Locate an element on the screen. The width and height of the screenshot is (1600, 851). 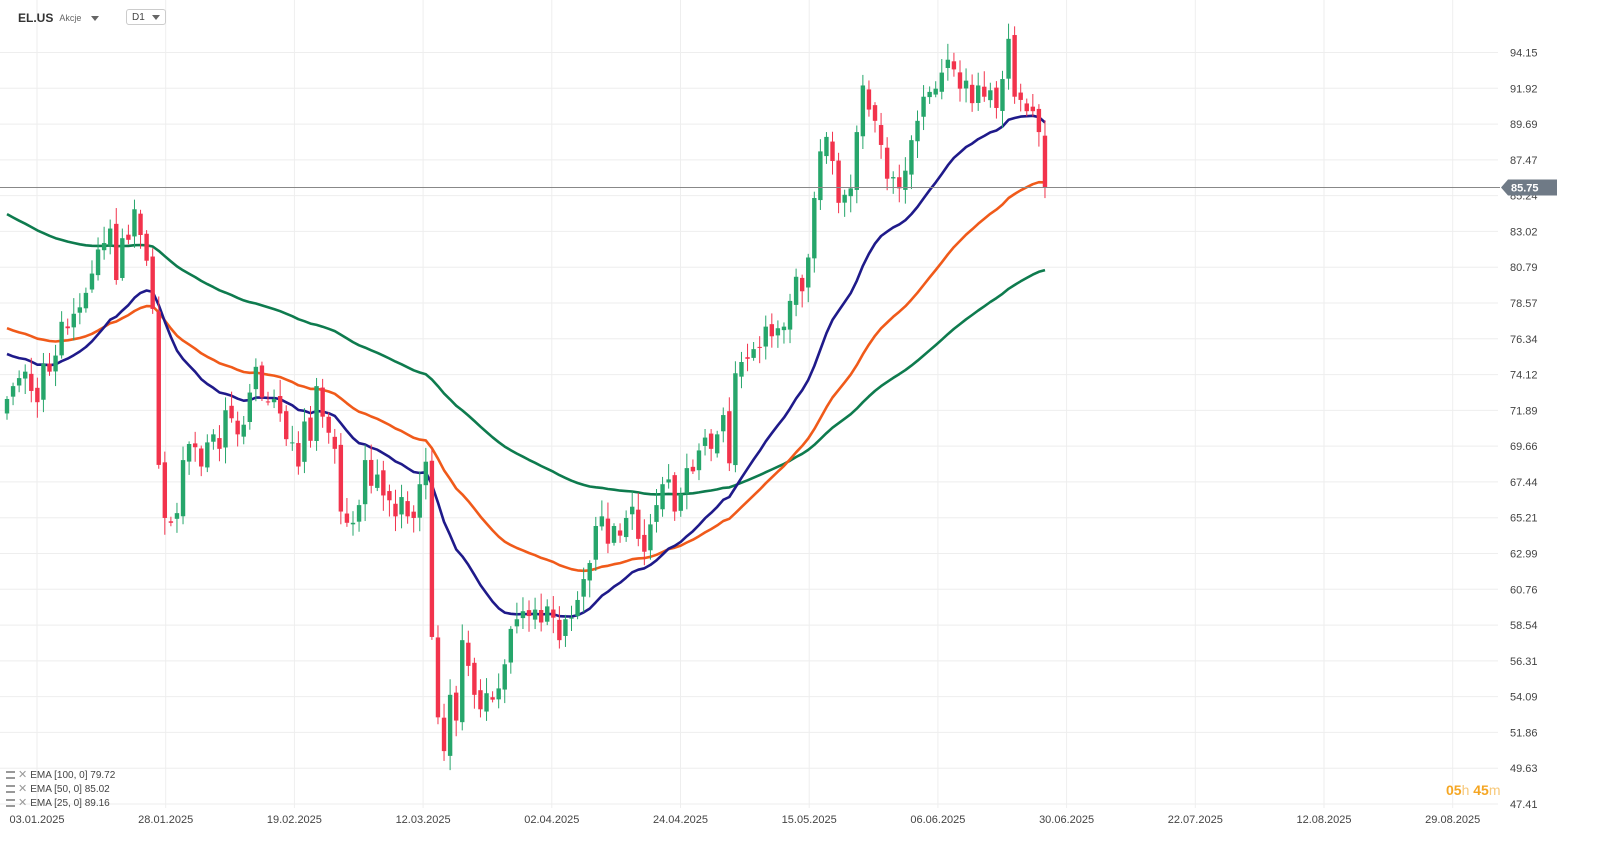
y-tick-label: 65.21 is located at coordinates (1524, 519).